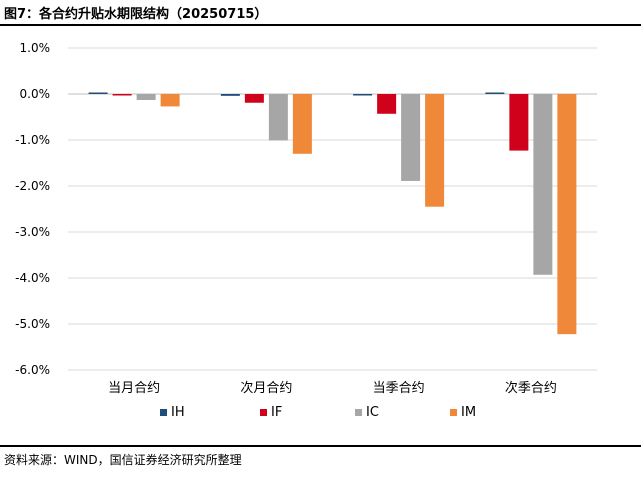 This screenshot has width=641, height=478. Describe the element at coordinates (32, 140) in the screenshot. I see `y-tick-label: -1.0%` at that location.